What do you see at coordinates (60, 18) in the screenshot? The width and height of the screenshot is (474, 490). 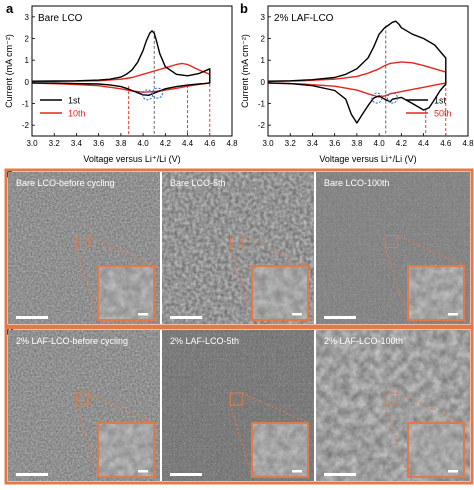 I see `chart-title: Bare LCO` at bounding box center [60, 18].